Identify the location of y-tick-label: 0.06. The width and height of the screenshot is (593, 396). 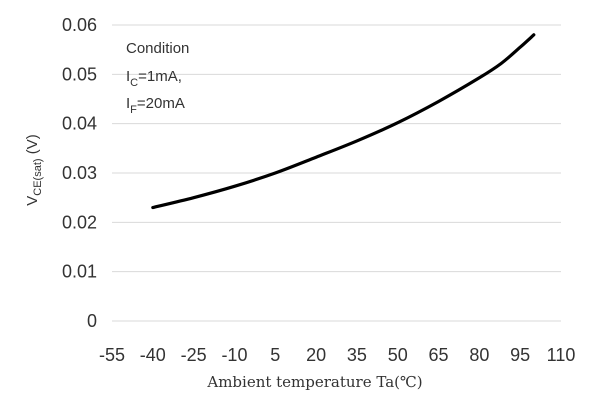
(79, 25).